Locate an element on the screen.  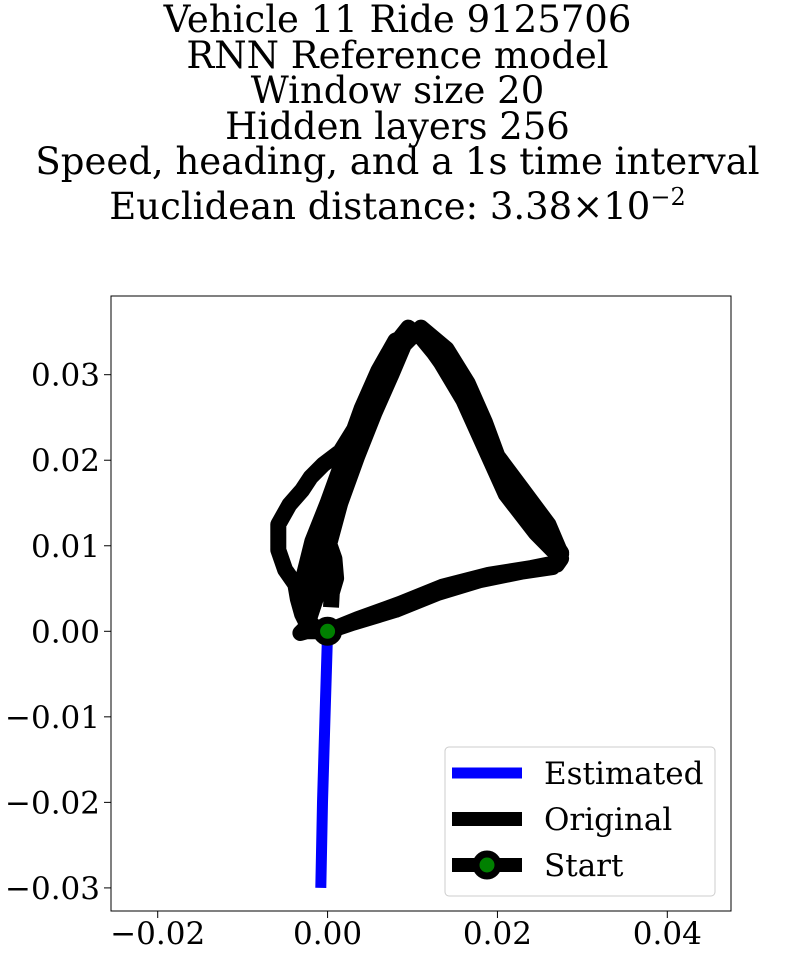
metric-label: Euclidean distance: is located at coordinates (299, 206).